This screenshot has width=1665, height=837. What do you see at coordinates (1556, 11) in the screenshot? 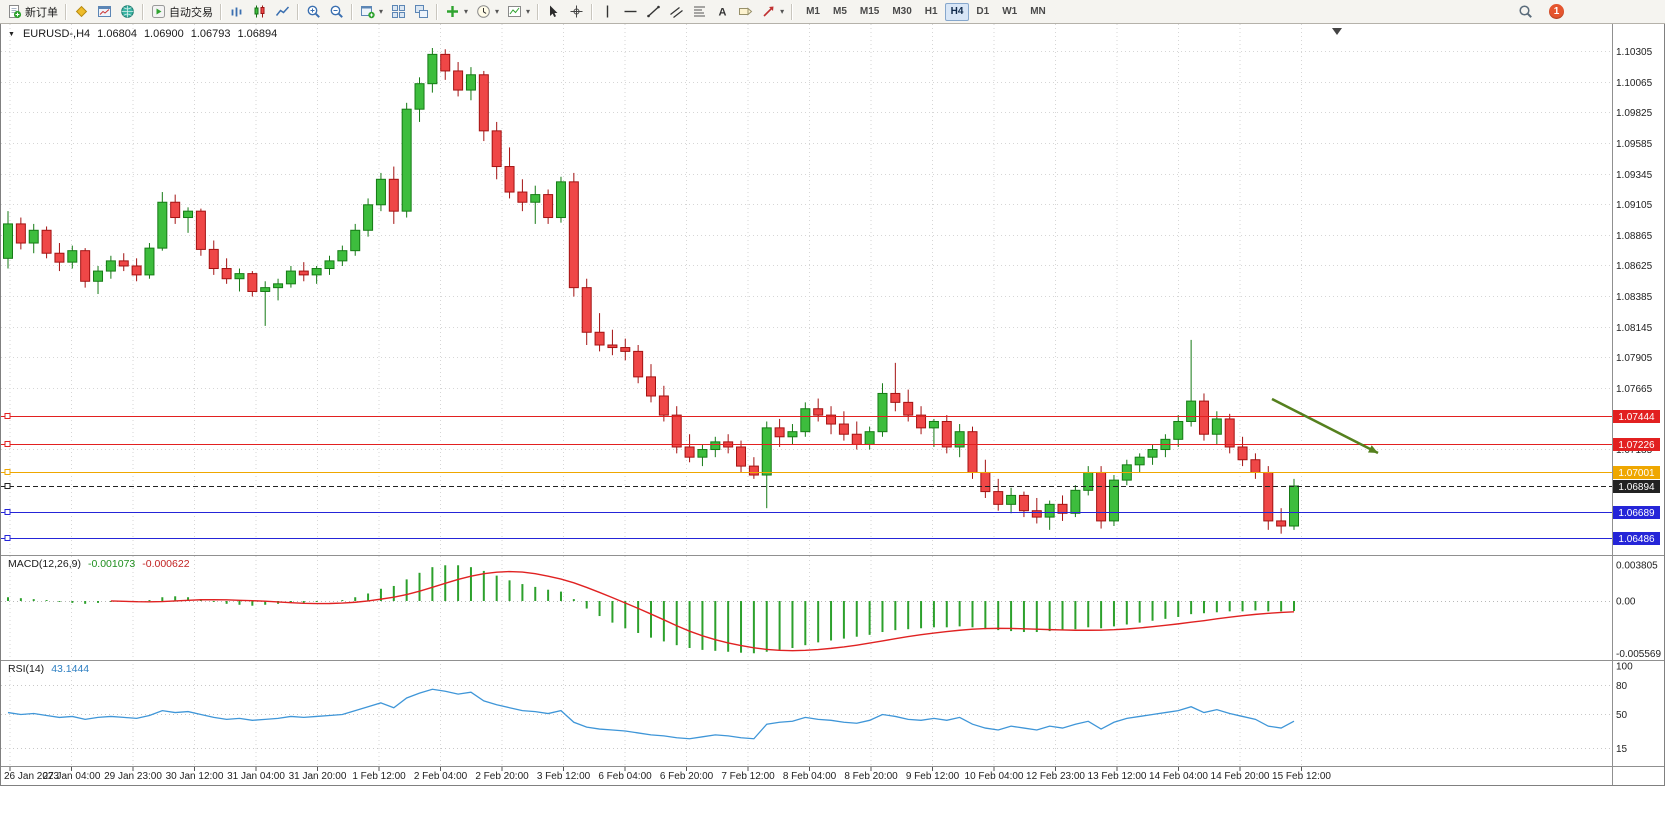
I see `notification-badge: 1` at bounding box center [1556, 11].